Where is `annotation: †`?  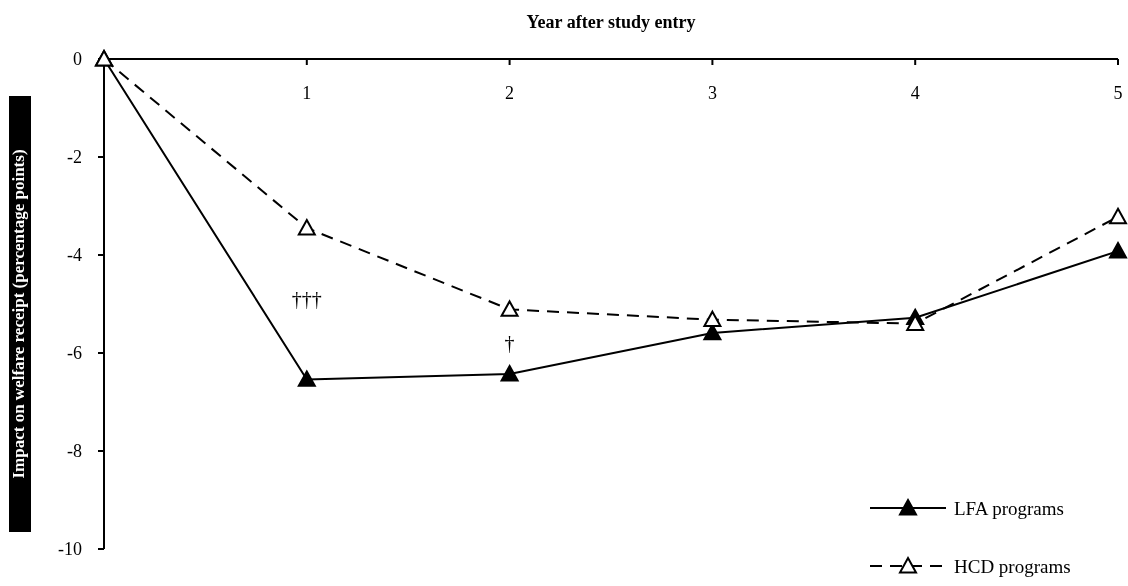 annotation: † is located at coordinates (509, 343).